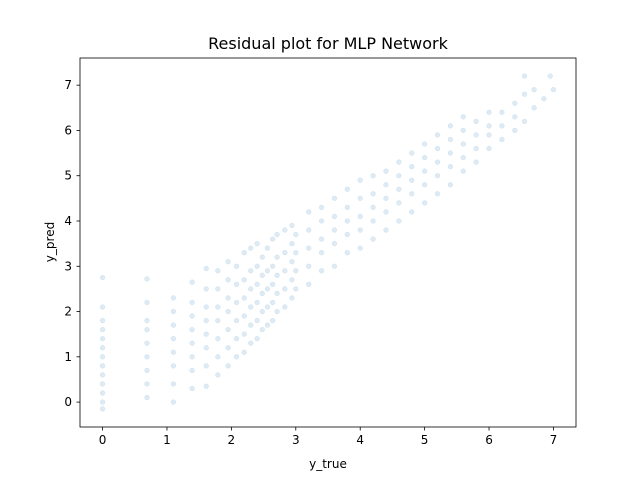 This screenshot has height=484, width=640. Describe the element at coordinates (68, 402) in the screenshot. I see `y-tick-label: 0` at that location.